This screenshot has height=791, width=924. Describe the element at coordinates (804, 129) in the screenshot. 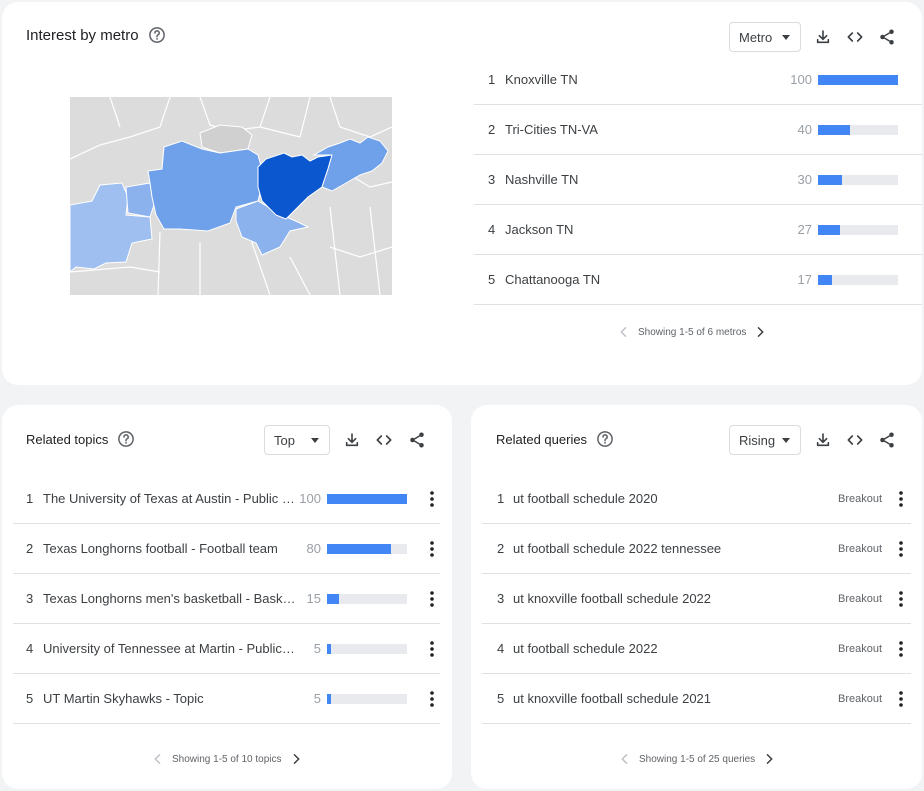

I see `metro-row-value: 40` at that location.